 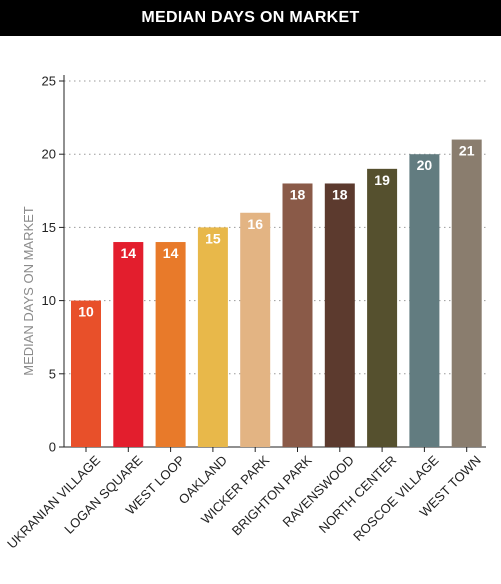 I want to click on y-tick-label: 10, so click(x=49, y=300).